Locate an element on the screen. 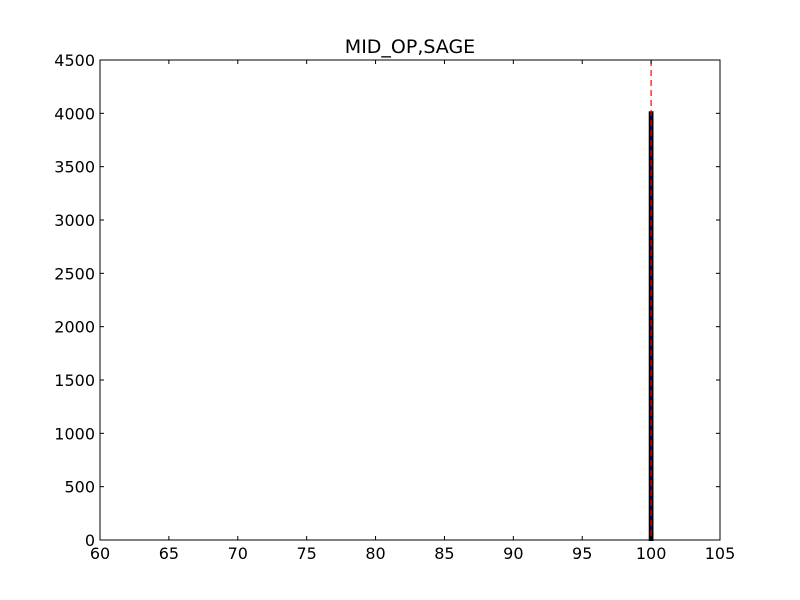 The height and width of the screenshot is (600, 800). x-tick-label: 60 is located at coordinates (100, 553).